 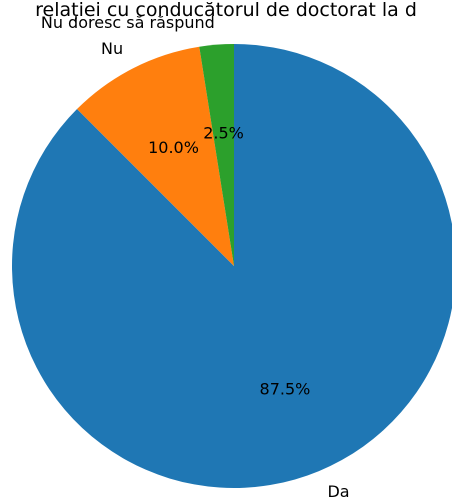 I want to click on pie-slice-nu-doresc-sa-raspund, so click(x=216, y=155).